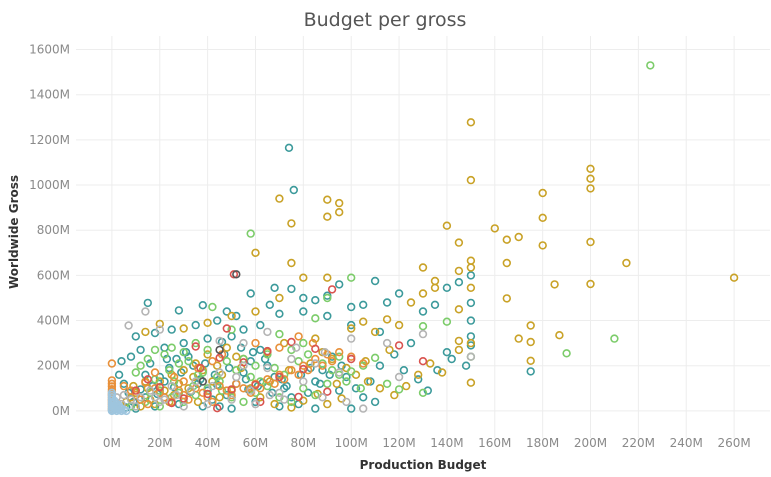 The image size is (771, 477). I want to click on data-point-lightblue, so click(126, 411).